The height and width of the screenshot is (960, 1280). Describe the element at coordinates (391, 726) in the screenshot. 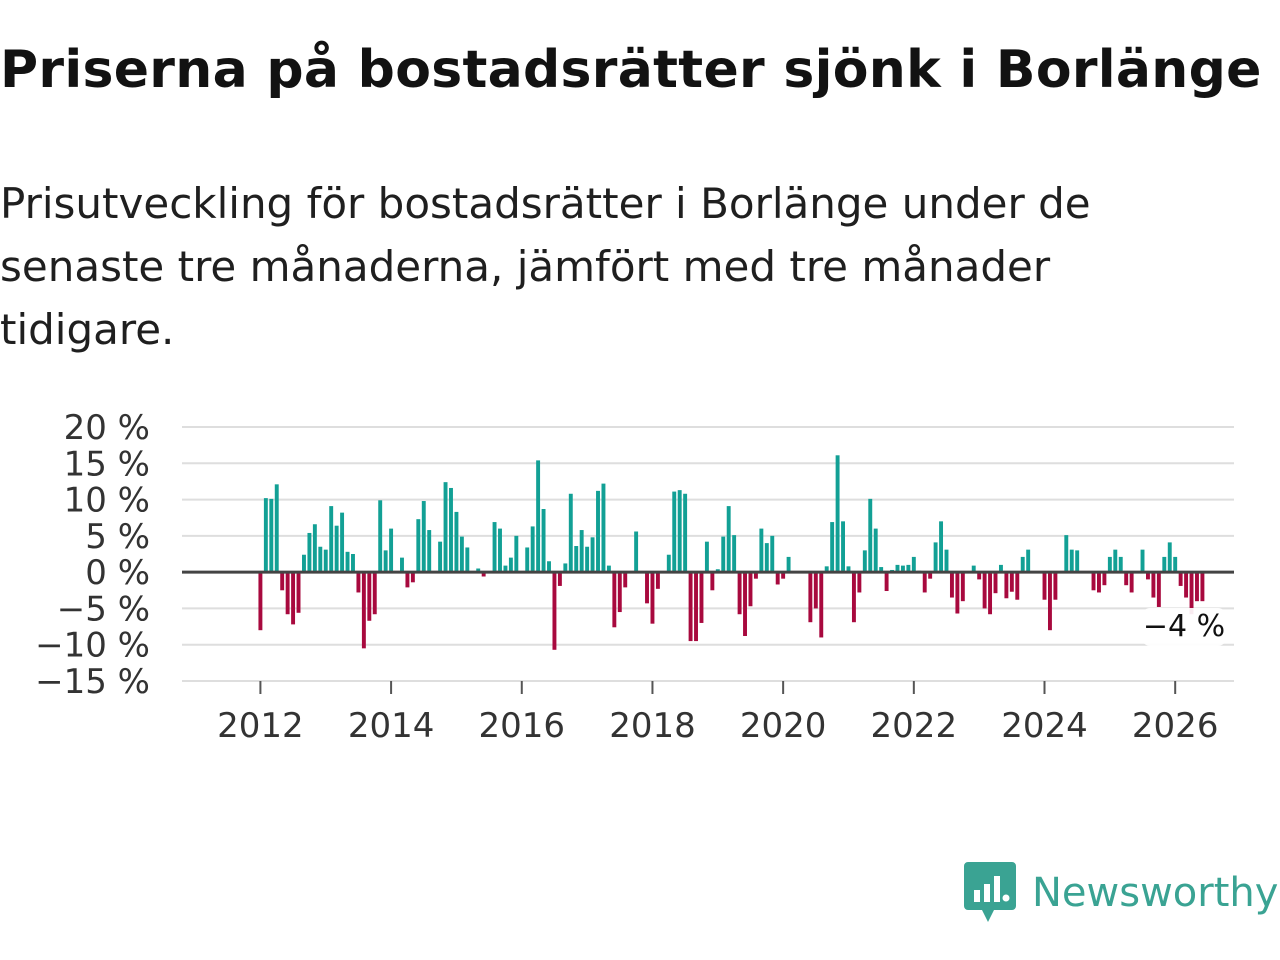

I see `x-tick-label: 2014` at that location.